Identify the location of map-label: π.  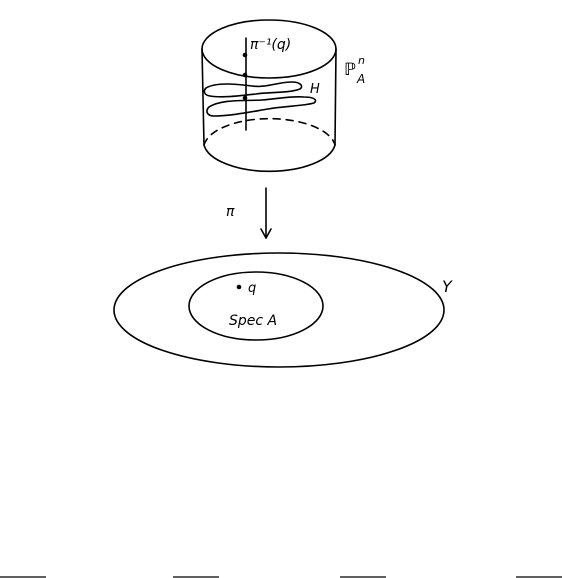
(230, 212).